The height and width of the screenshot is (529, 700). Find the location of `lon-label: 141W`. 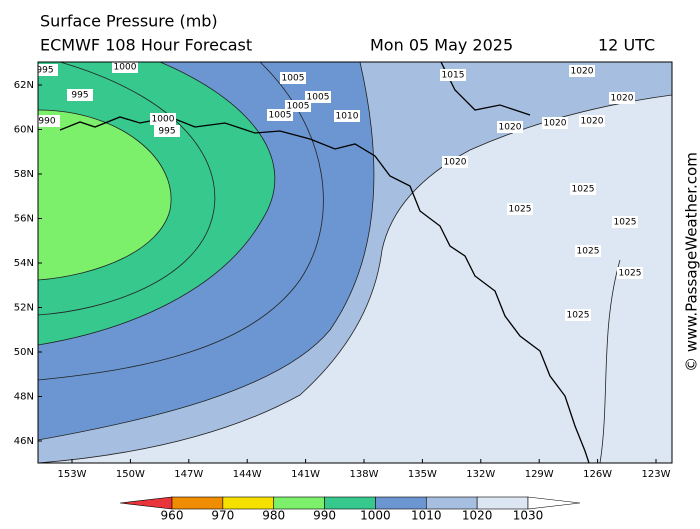

lon-label: 141W is located at coordinates (305, 474).